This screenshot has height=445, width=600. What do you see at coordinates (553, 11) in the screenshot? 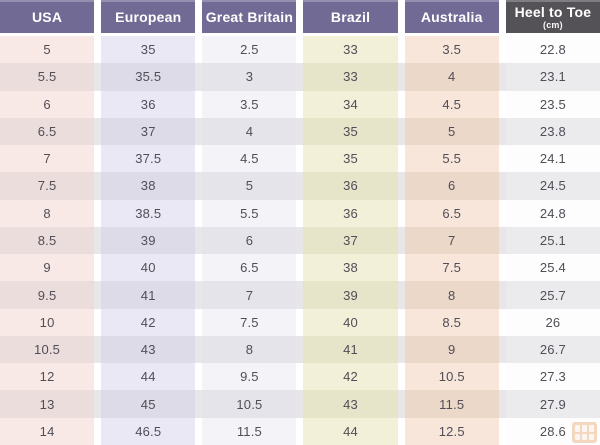
I see `column-header-label: Heel to Toe` at bounding box center [553, 11].